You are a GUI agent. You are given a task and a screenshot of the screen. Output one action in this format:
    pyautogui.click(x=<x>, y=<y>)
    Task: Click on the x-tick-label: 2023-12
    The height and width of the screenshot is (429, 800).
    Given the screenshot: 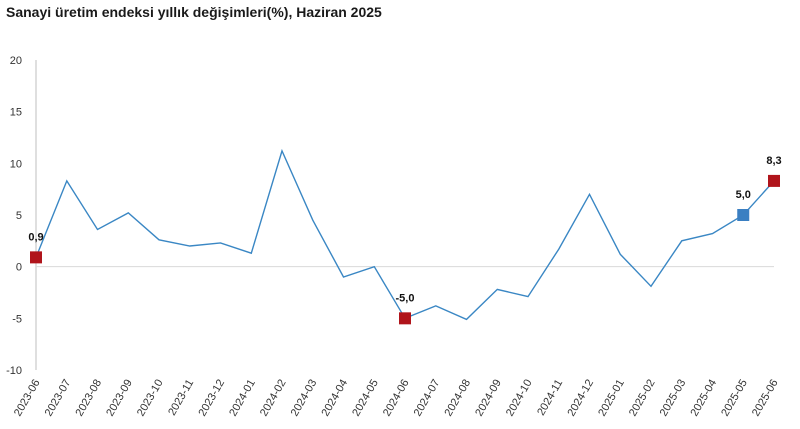 What is the action you would take?
    pyautogui.click(x=212, y=398)
    